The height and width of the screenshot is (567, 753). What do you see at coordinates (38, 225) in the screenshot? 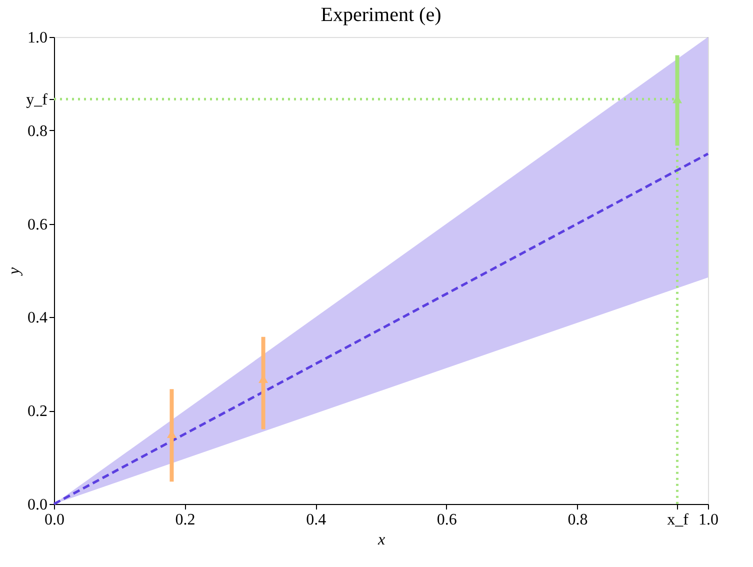
I see `y-tick-label: 0.6` at bounding box center [38, 225].